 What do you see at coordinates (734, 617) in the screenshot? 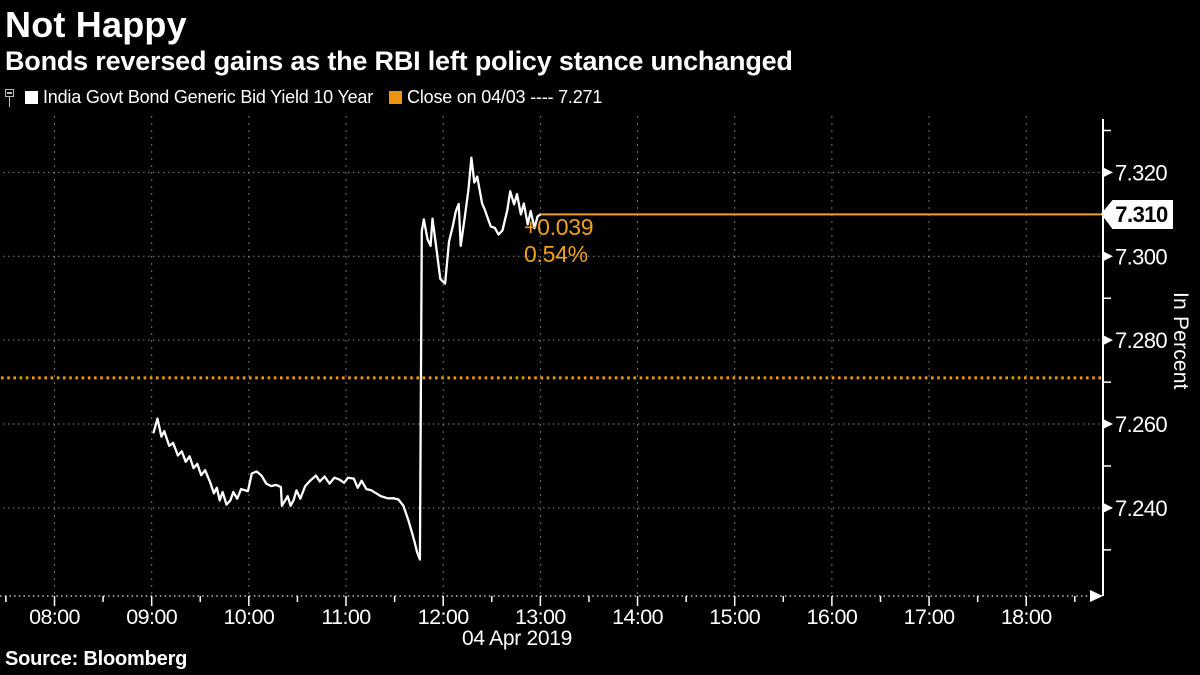
I see `svg-text: 15:00` at bounding box center [734, 617].